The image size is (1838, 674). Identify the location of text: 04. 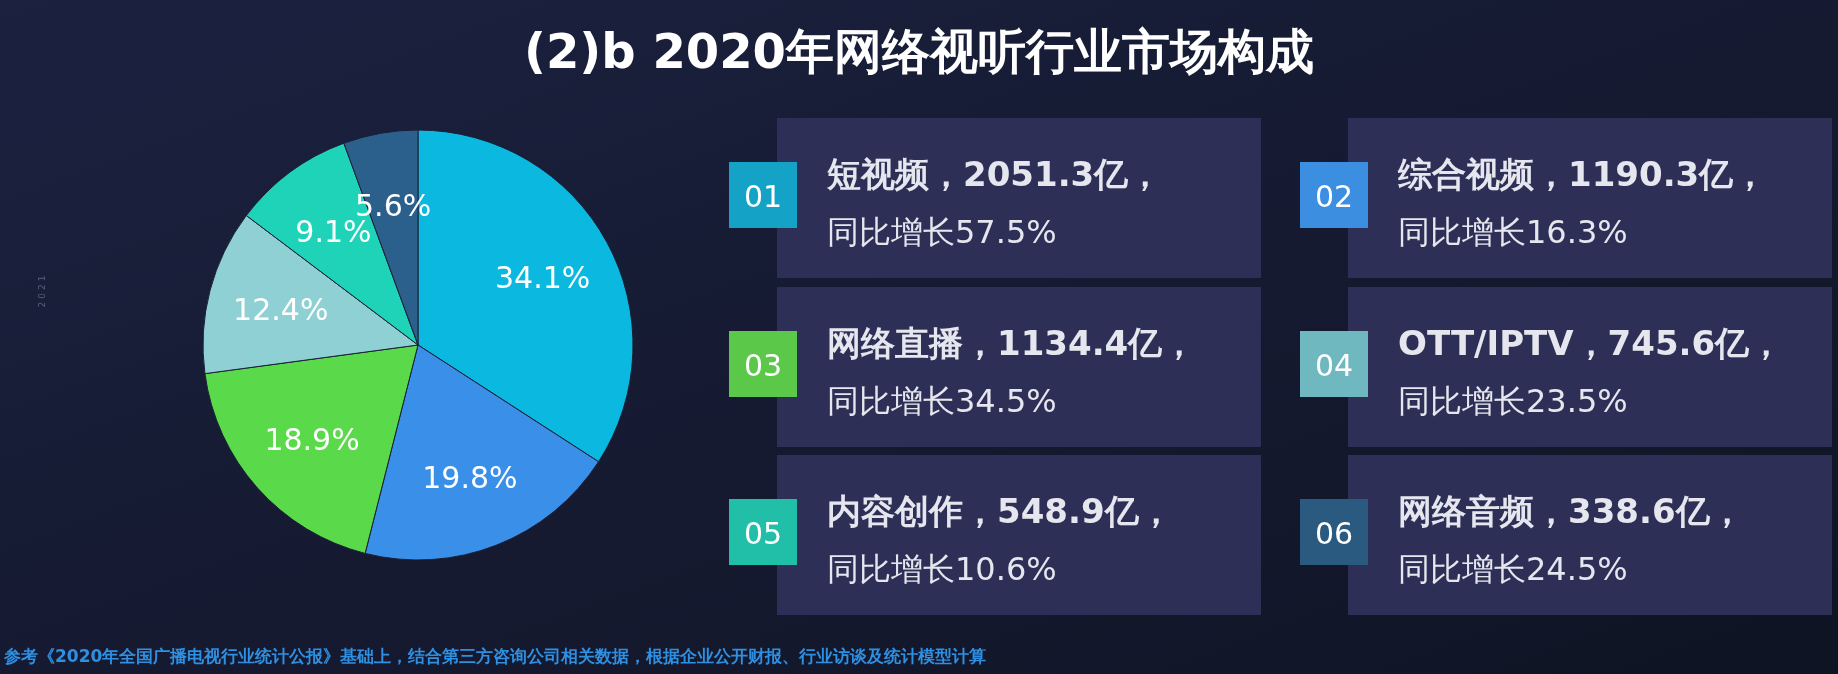
(1334, 365).